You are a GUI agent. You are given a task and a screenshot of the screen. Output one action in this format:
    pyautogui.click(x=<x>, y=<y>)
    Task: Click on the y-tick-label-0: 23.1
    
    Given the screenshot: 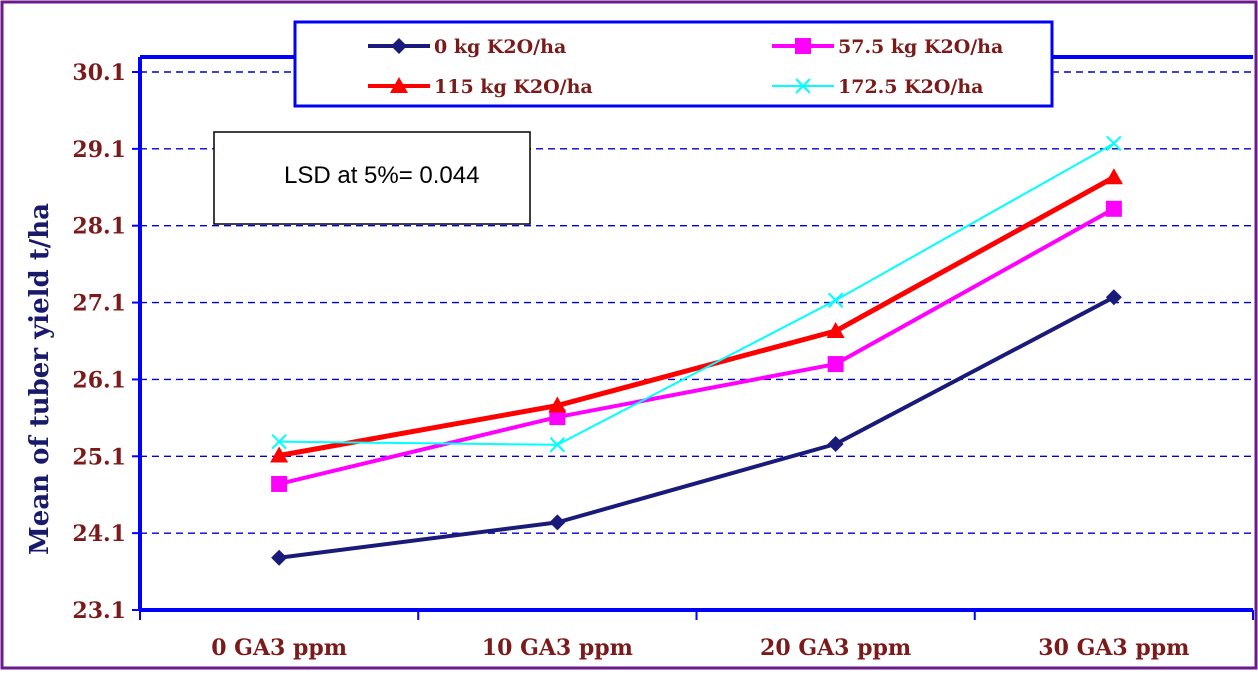 What is the action you would take?
    pyautogui.click(x=99, y=611)
    